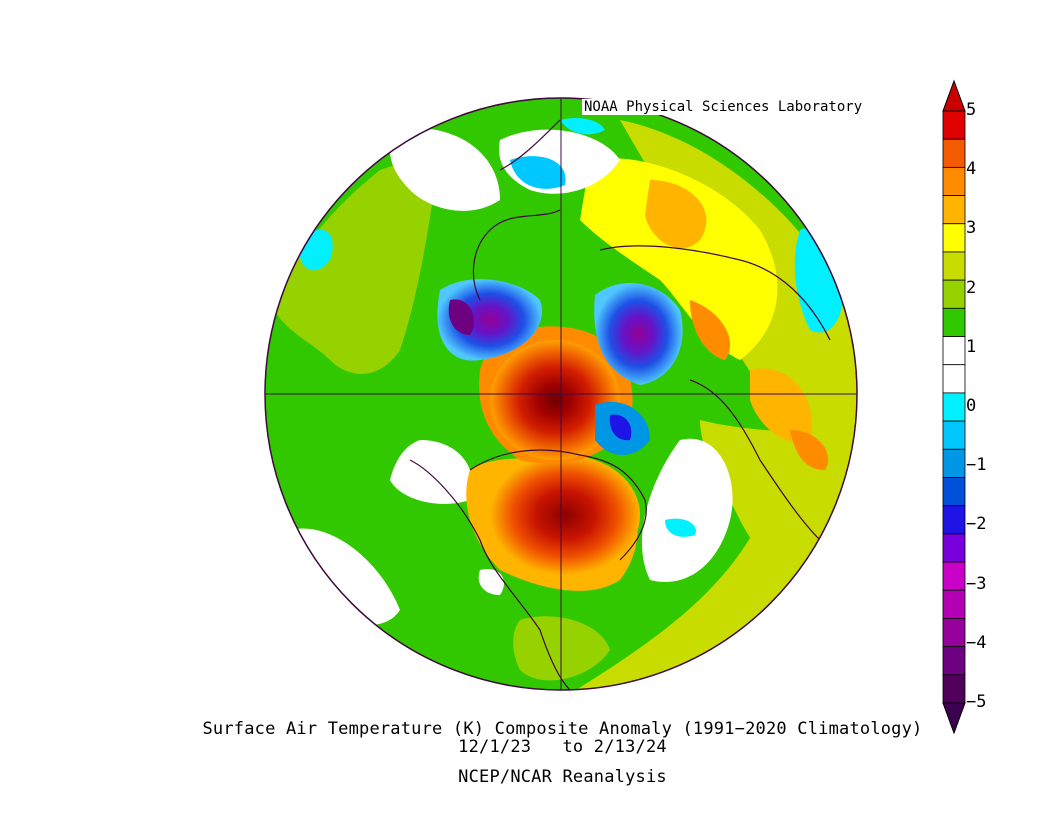 The image size is (1050, 813). What do you see at coordinates (971, 287) in the screenshot?
I see `colorbar-tick-label: 2` at bounding box center [971, 287].